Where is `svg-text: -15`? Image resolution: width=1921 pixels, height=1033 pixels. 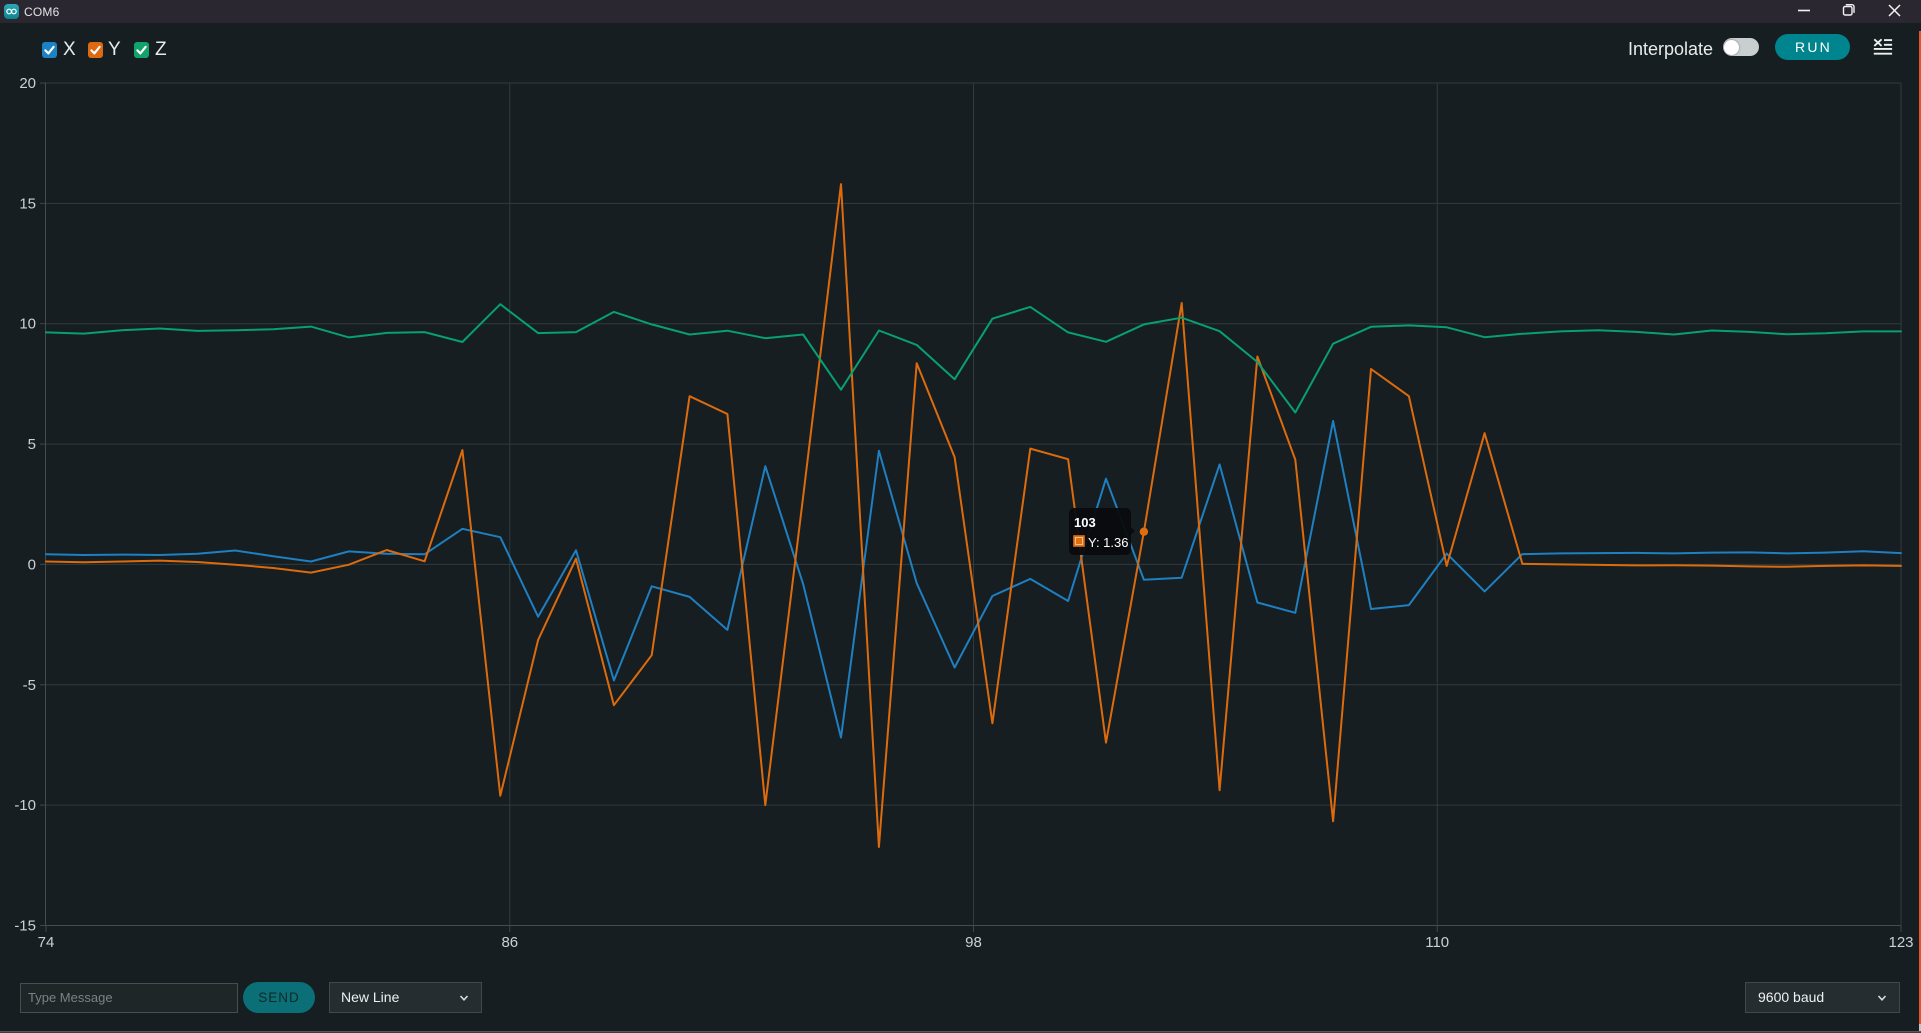 svg-text: -15 is located at coordinates (25, 926).